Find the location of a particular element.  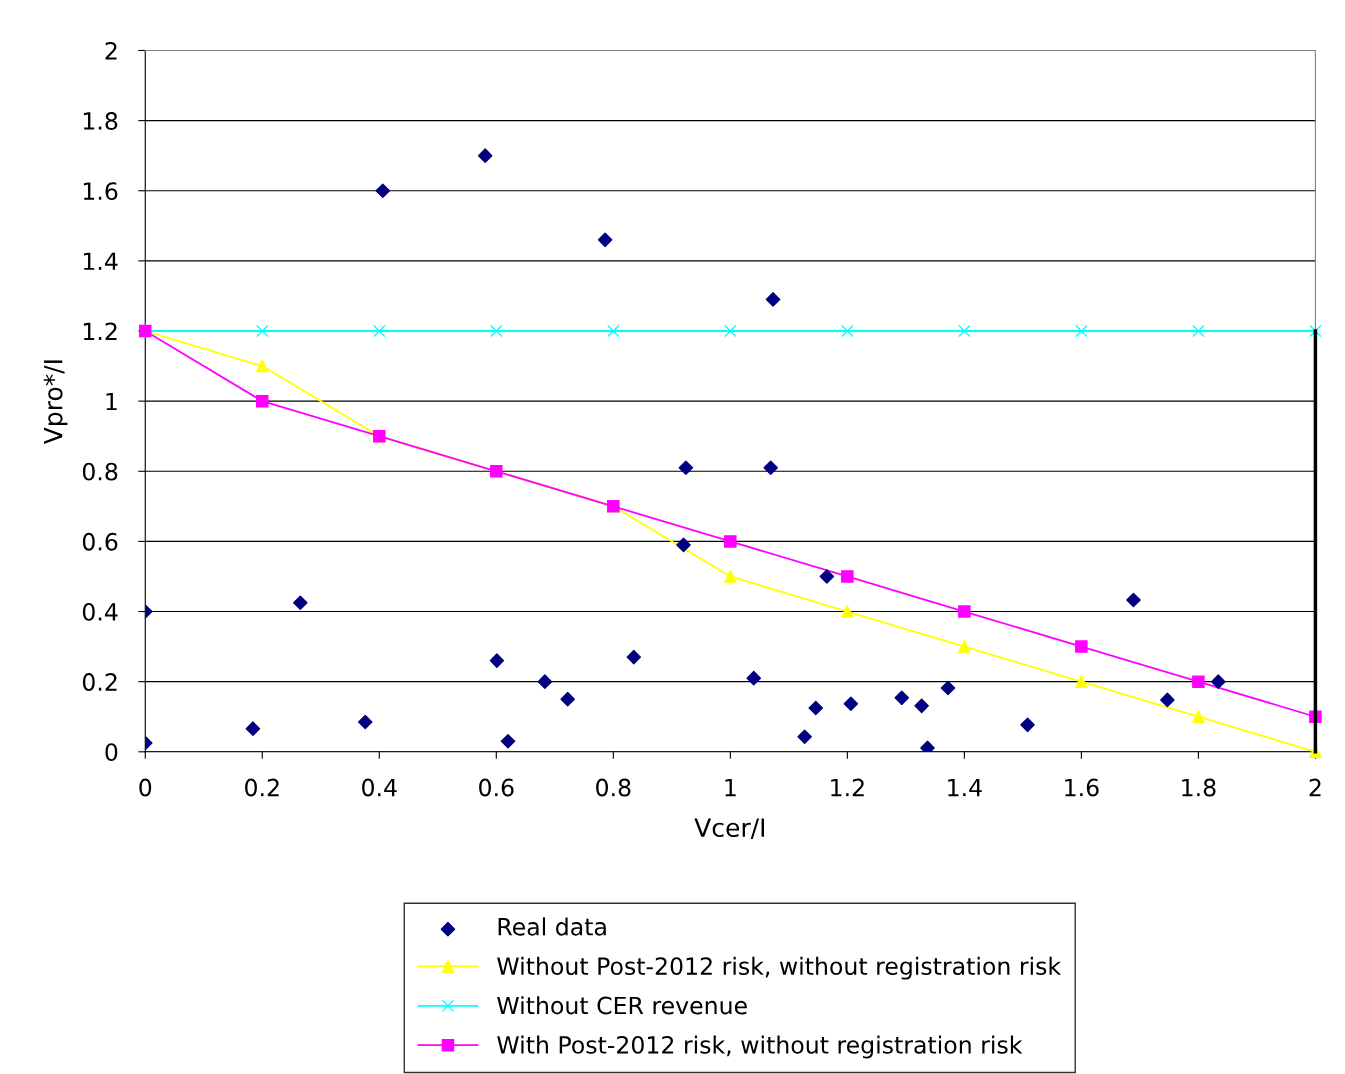

x-tick-label: 0.8 is located at coordinates (613, 787).